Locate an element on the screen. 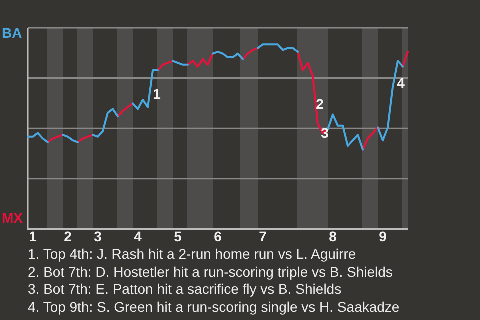  x-tick-label: 7 is located at coordinates (263, 236).